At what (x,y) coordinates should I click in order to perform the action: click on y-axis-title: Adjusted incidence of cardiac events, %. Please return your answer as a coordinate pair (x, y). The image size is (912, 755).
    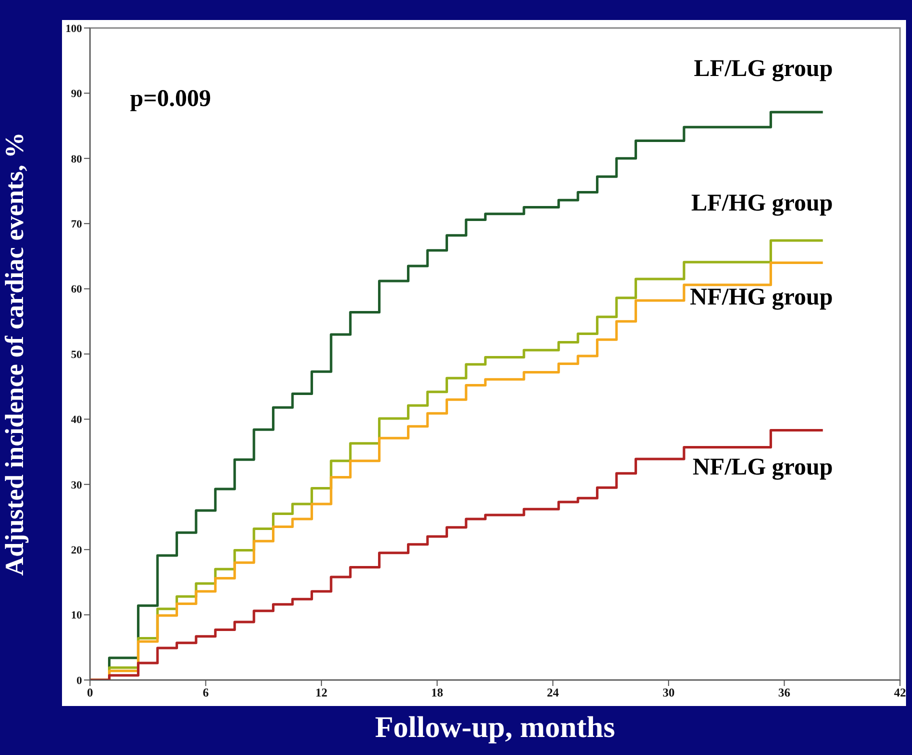
    Looking at the image, I should click on (15, 354).